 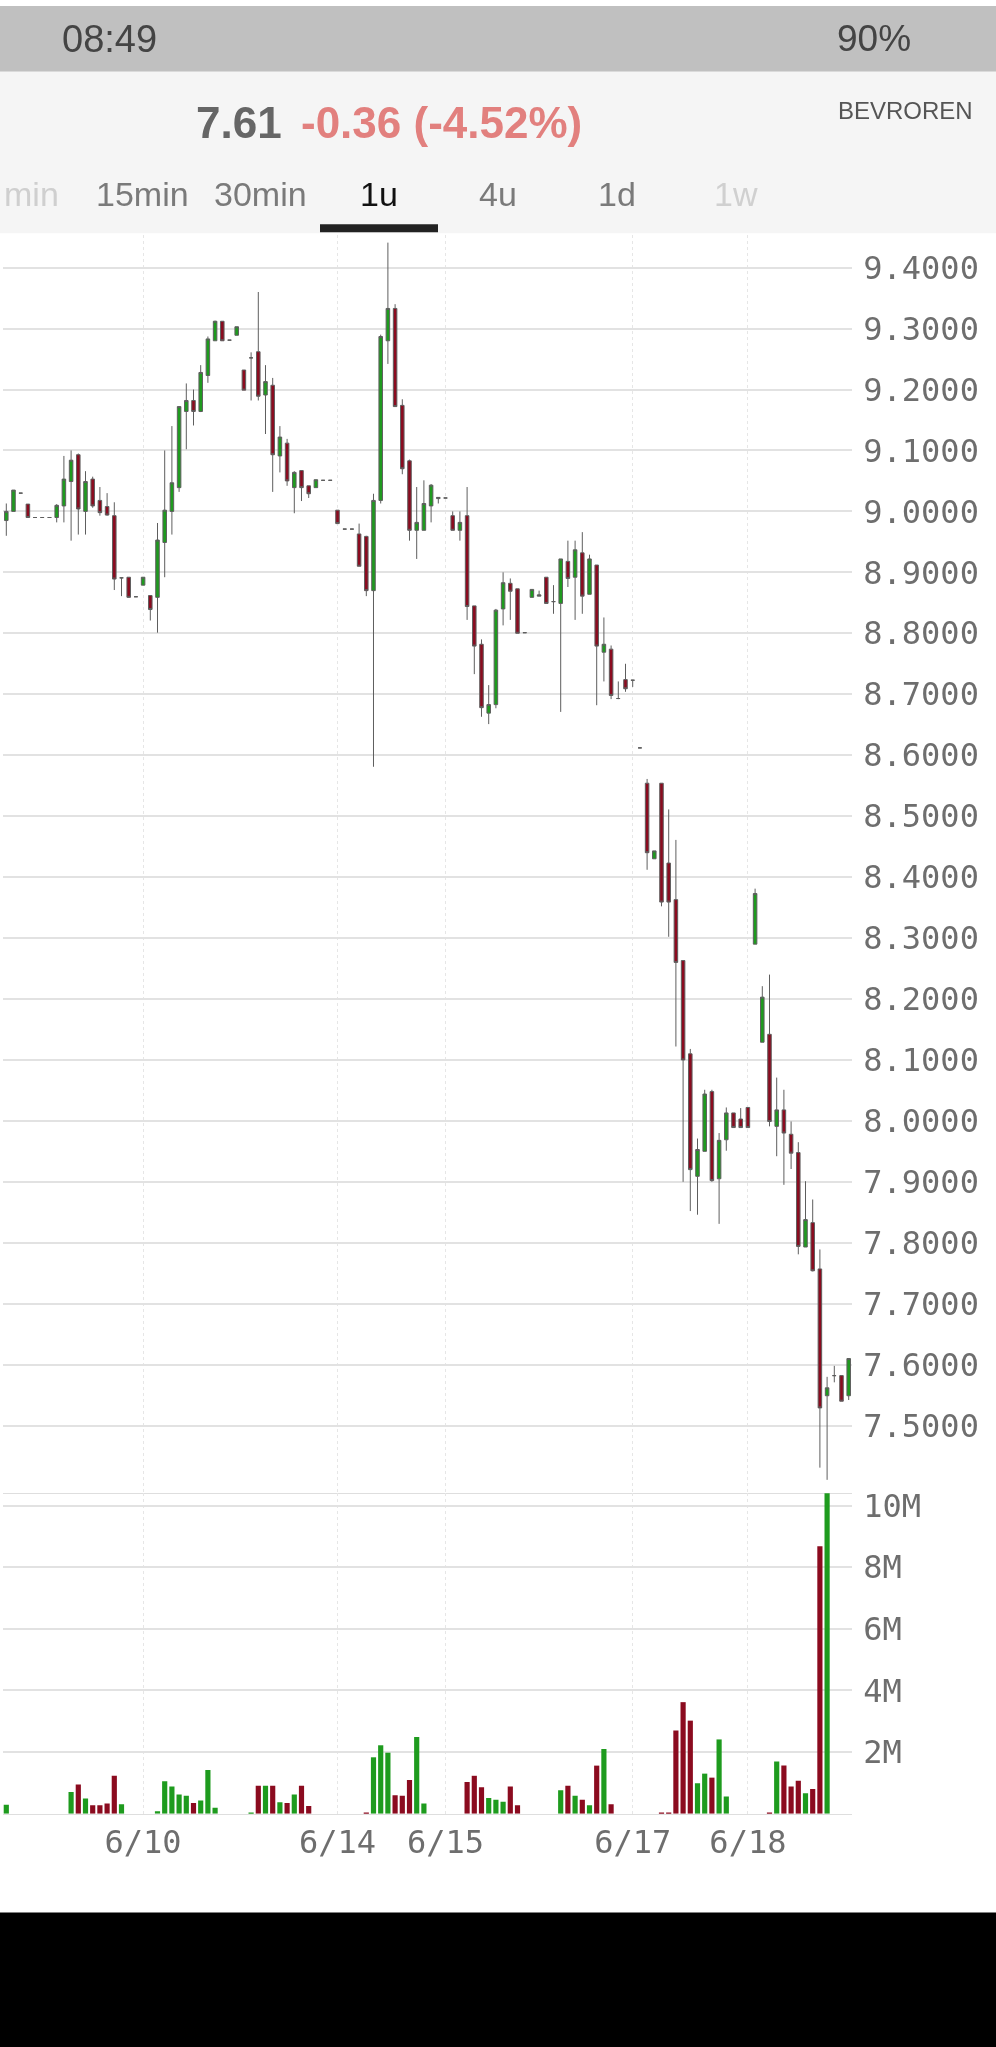 What do you see at coordinates (882, 1752) in the screenshot?
I see `y-tick-label: 2M` at bounding box center [882, 1752].